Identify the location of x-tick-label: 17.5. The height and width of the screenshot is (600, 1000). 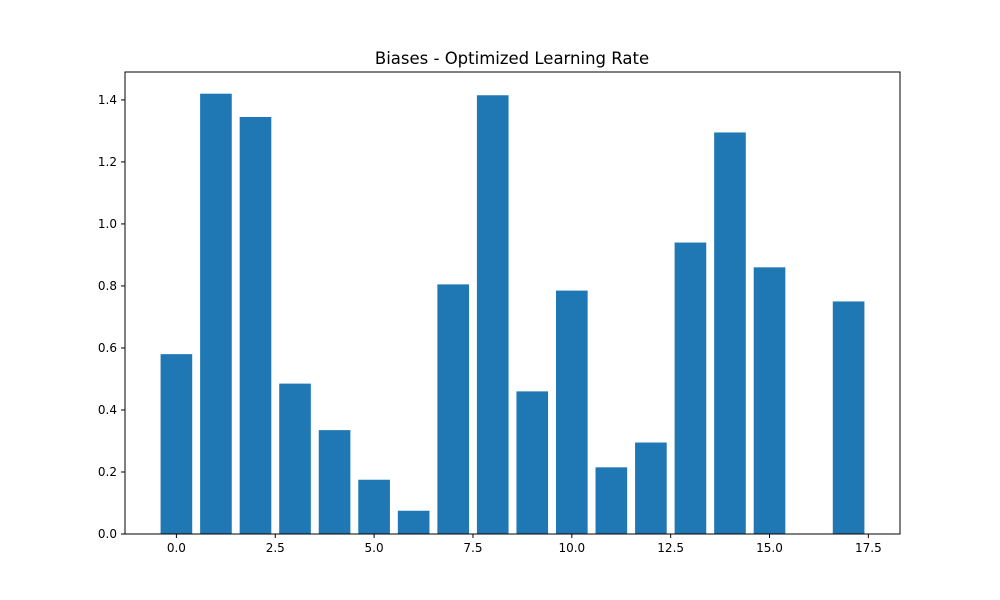
(868, 548).